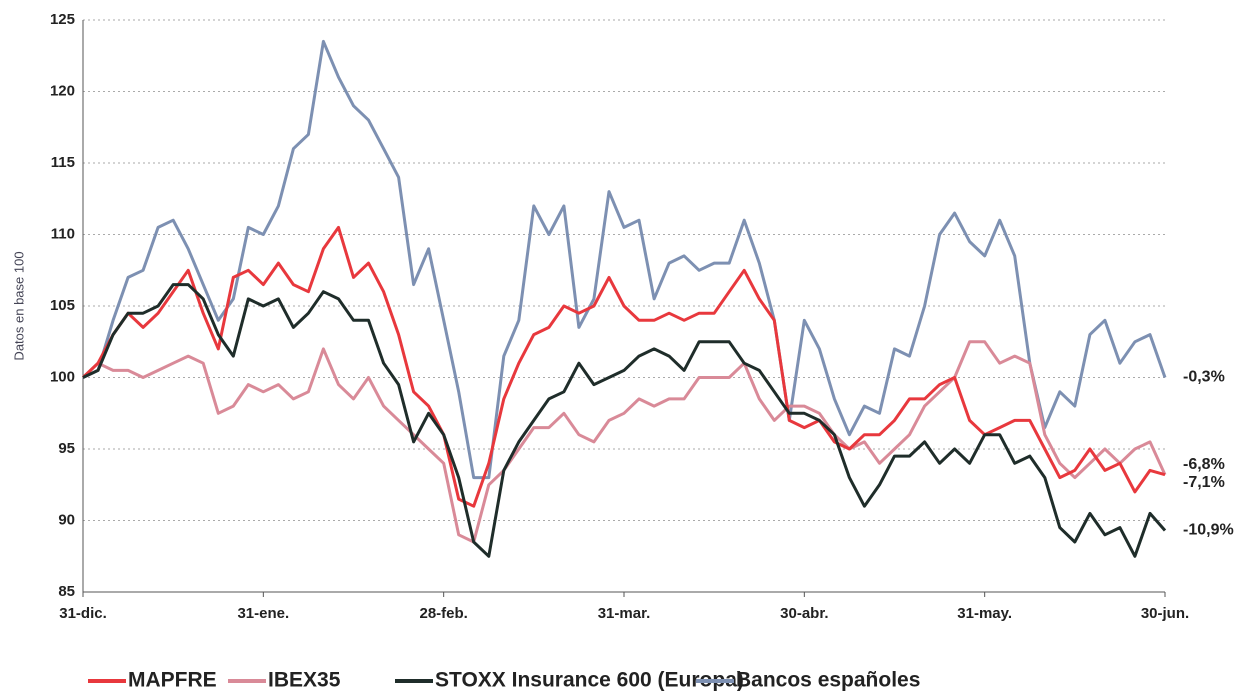  Describe the element at coordinates (624, 613) in the screenshot. I see `x-tick-label: 31-mar.` at that location.